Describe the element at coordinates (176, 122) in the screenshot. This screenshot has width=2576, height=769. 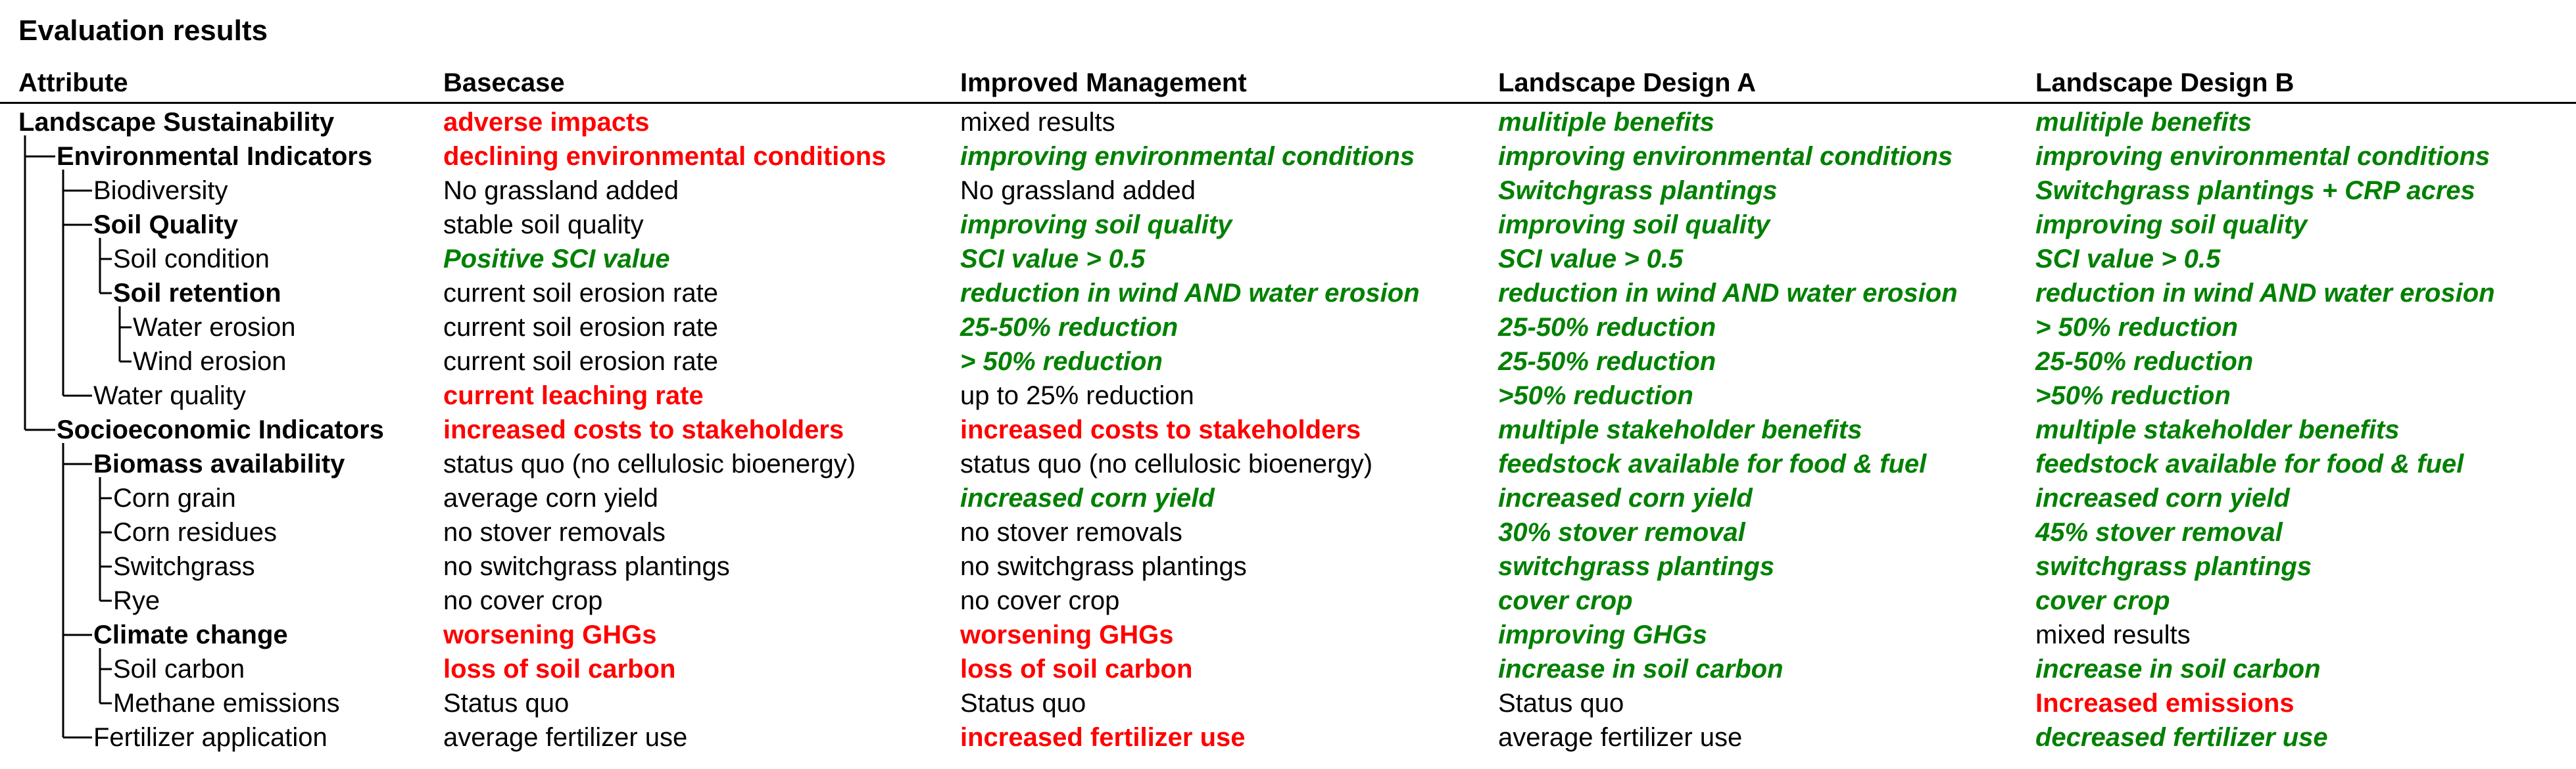
I see `attribute-text: Landscape Sustainability` at that location.